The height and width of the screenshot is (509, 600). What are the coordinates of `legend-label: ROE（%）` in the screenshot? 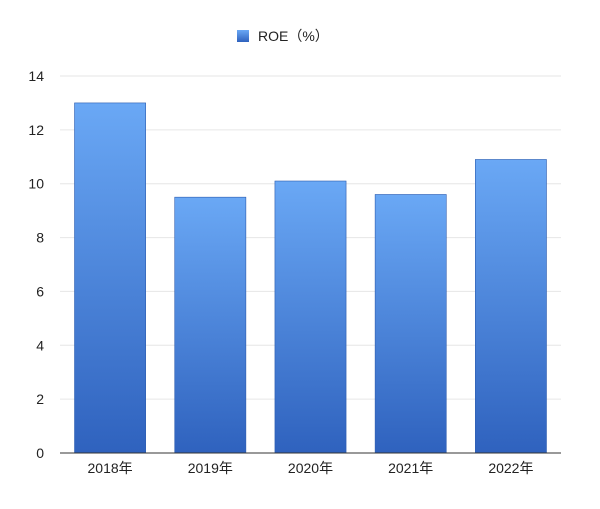 It's located at (293, 36).